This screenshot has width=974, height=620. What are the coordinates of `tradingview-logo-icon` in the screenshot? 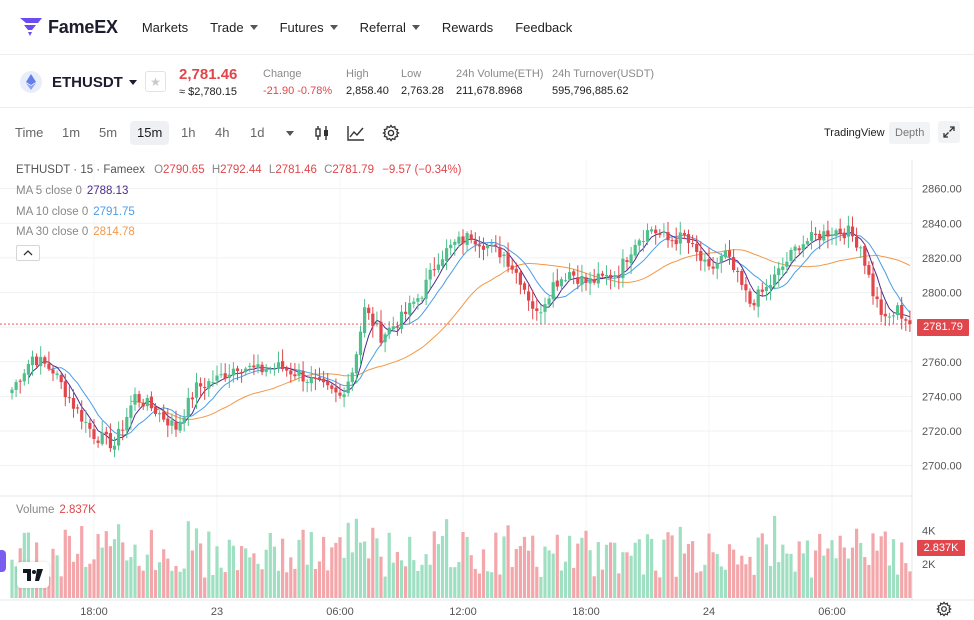 It's located at (33, 575).